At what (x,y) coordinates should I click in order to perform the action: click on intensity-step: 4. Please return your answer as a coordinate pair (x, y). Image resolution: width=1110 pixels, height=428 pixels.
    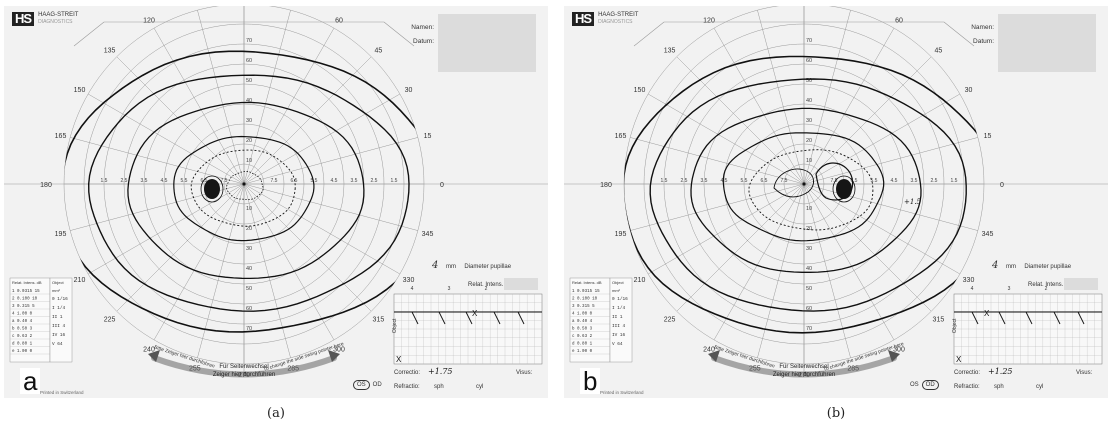
    Looking at the image, I should click on (972, 289).